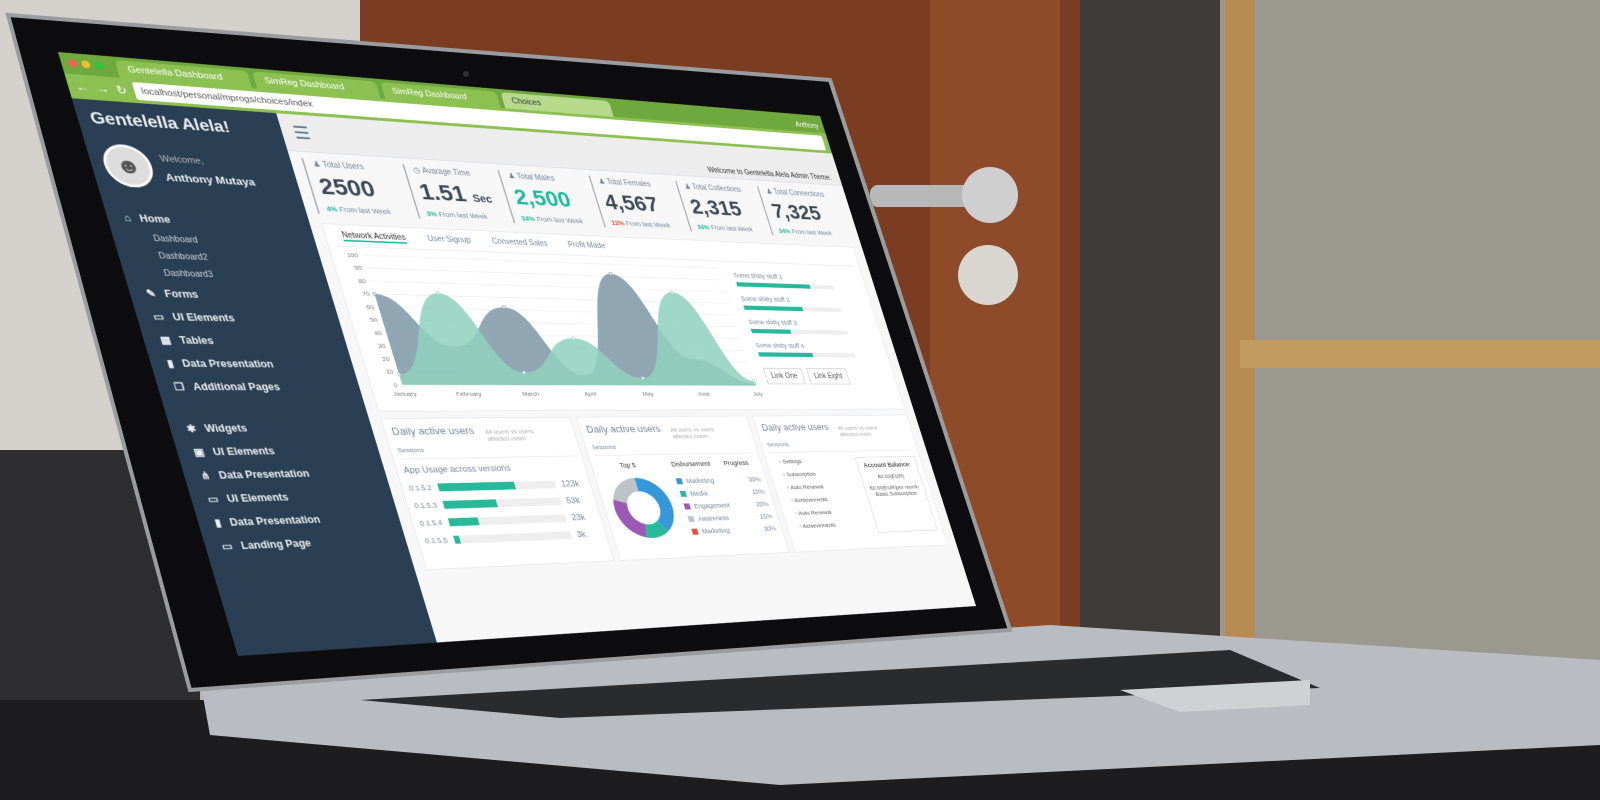 This screenshot has height=800, width=1600. What do you see at coordinates (730, 517) in the screenshot?
I see `top5-row: Awareness 15%` at bounding box center [730, 517].